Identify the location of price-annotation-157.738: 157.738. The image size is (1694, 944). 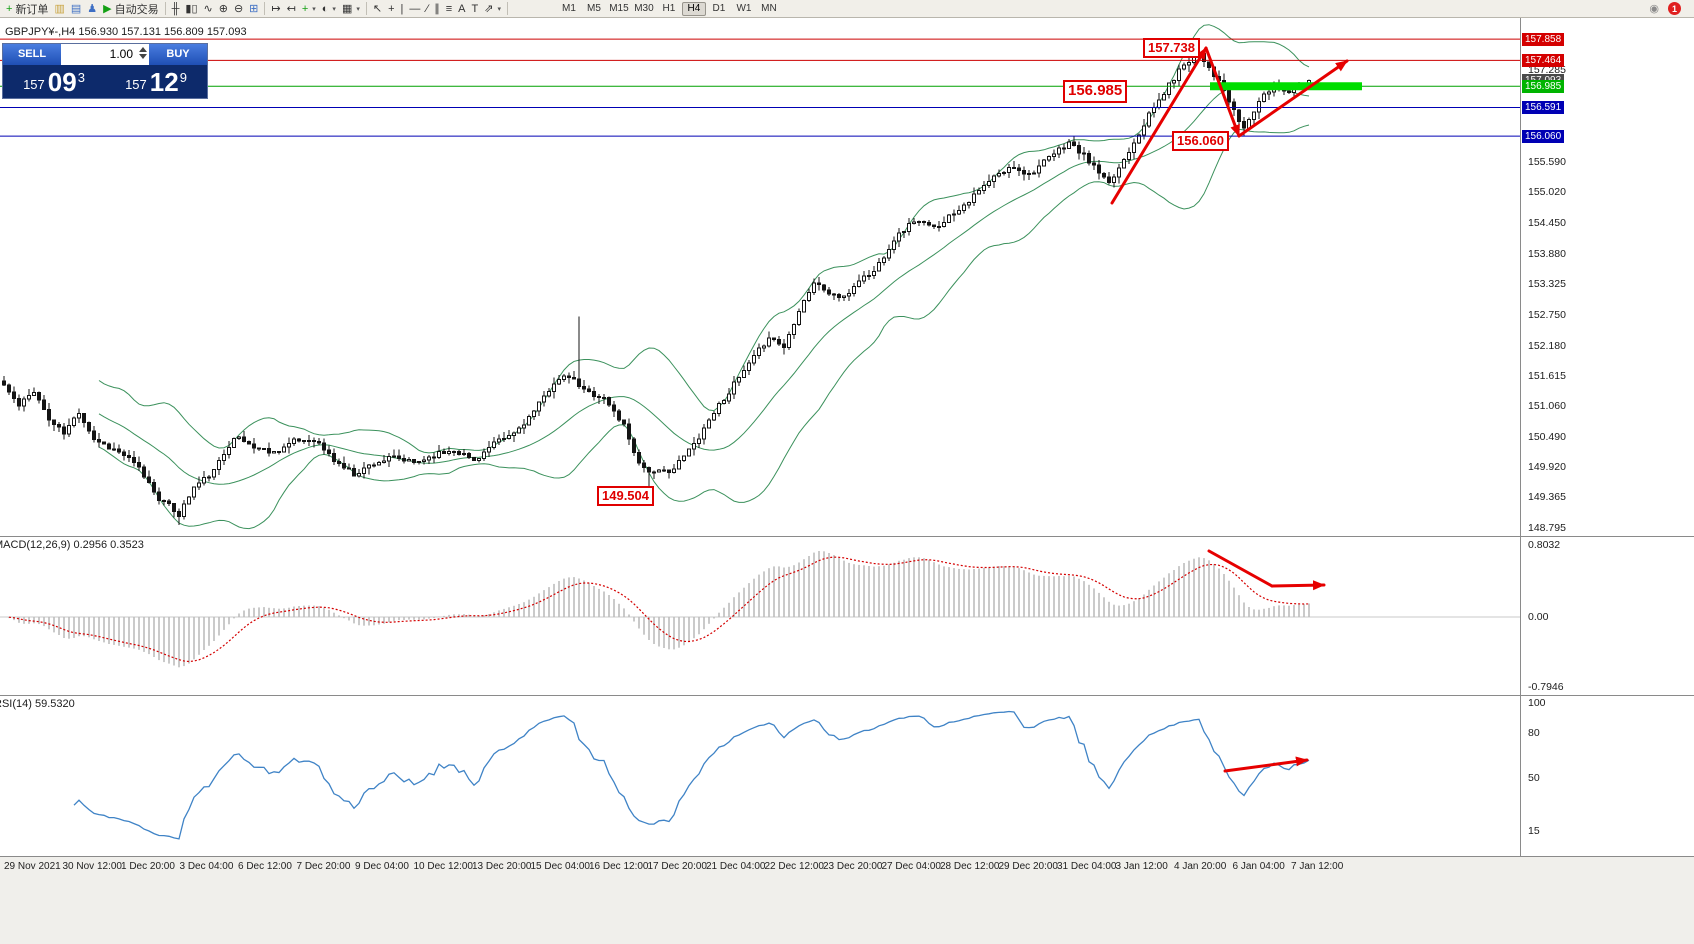
(1171, 48).